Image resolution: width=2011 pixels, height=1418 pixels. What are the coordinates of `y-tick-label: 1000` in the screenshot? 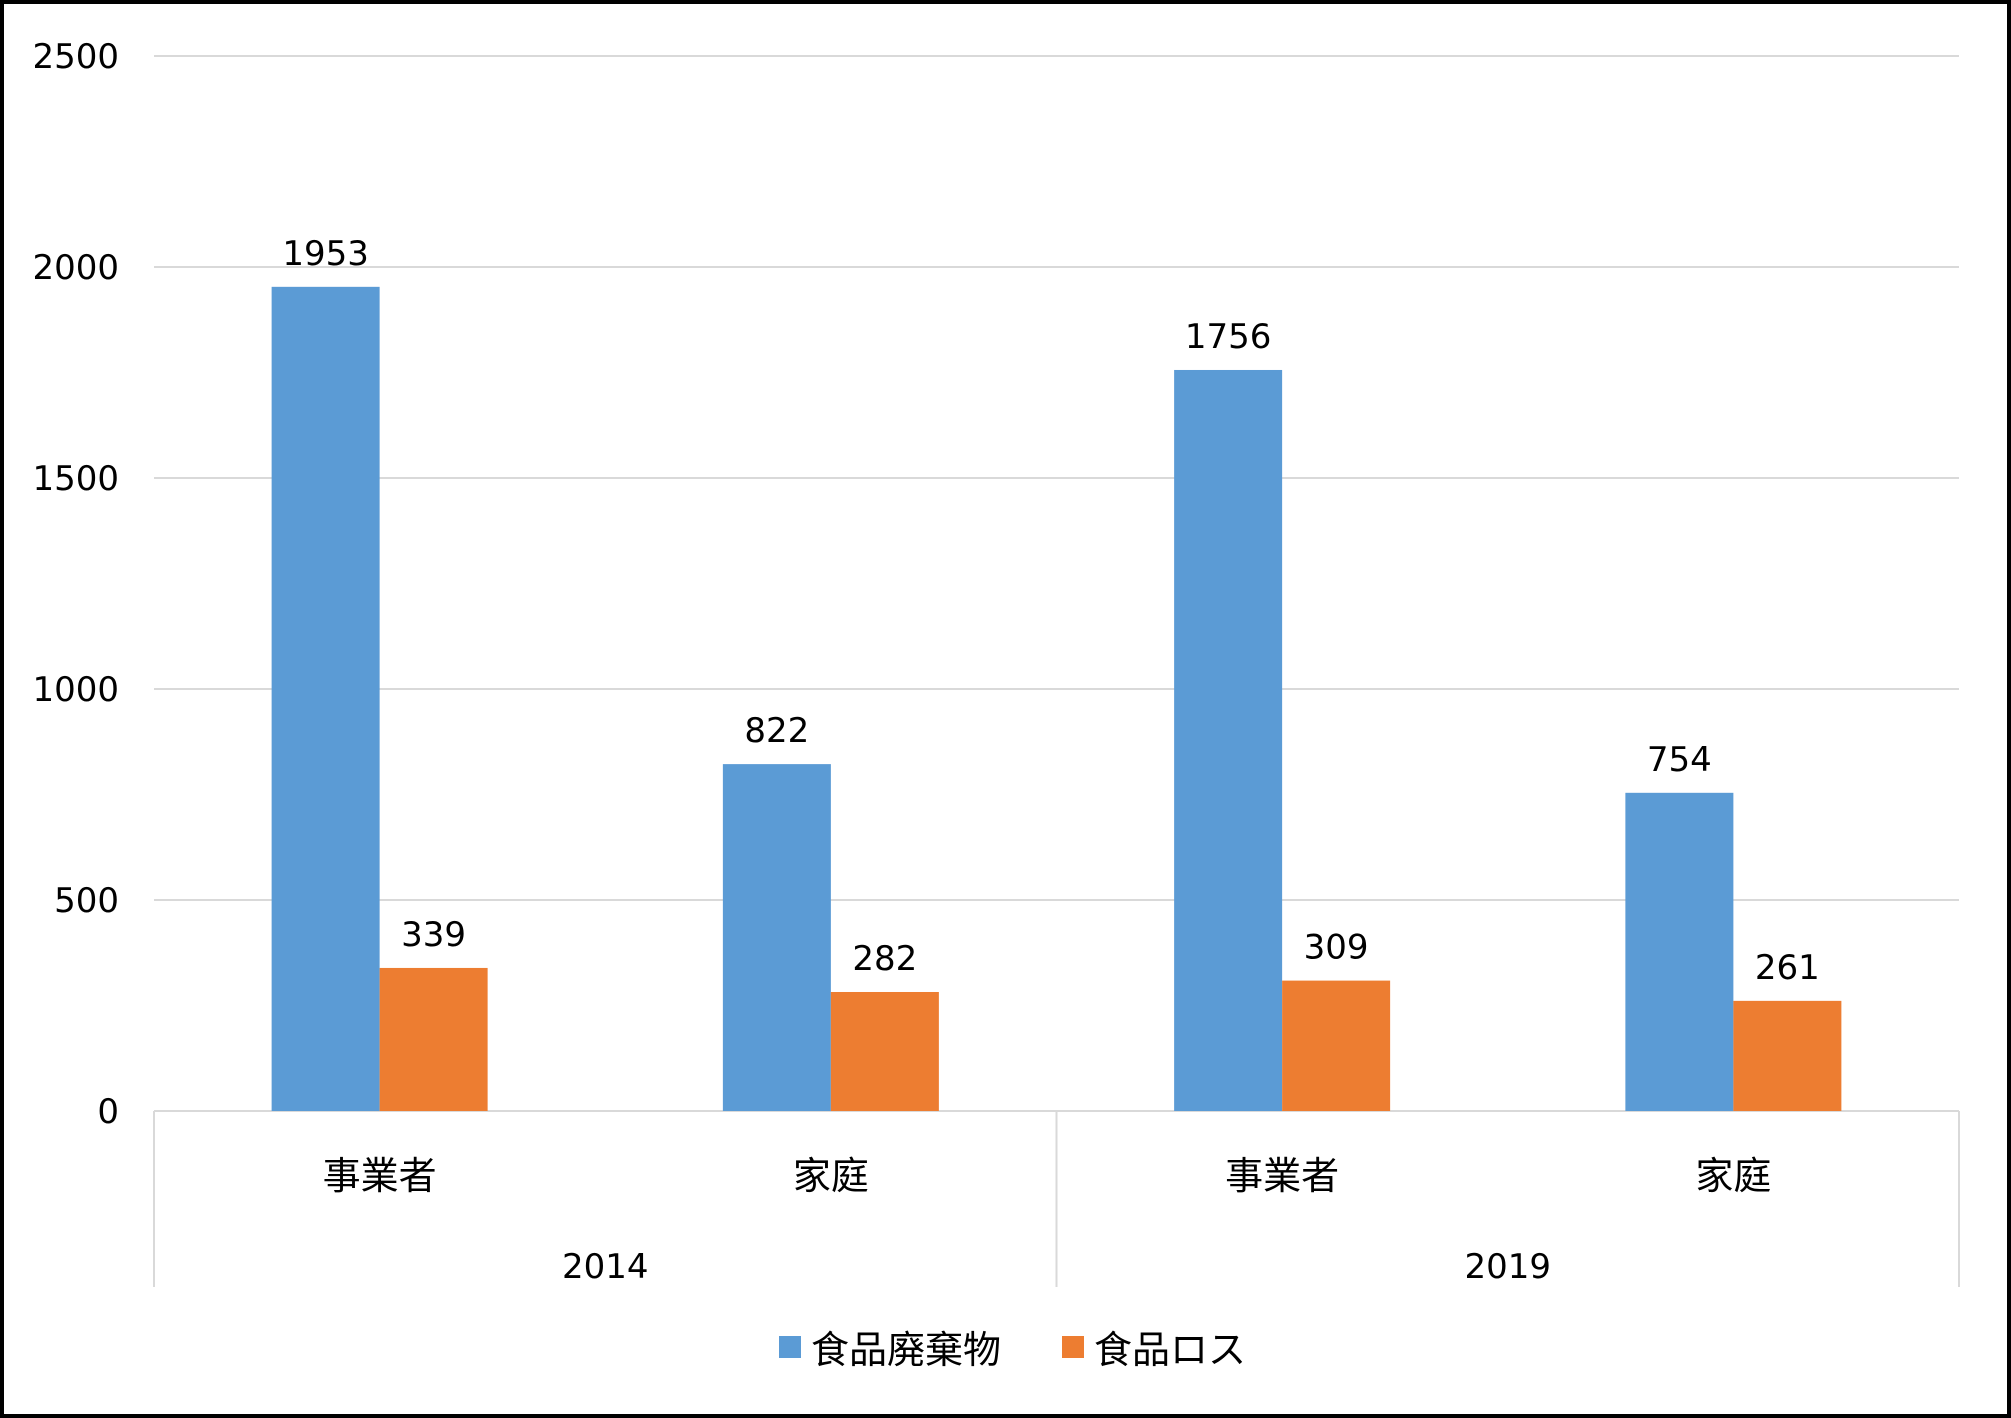 It's located at (75, 690).